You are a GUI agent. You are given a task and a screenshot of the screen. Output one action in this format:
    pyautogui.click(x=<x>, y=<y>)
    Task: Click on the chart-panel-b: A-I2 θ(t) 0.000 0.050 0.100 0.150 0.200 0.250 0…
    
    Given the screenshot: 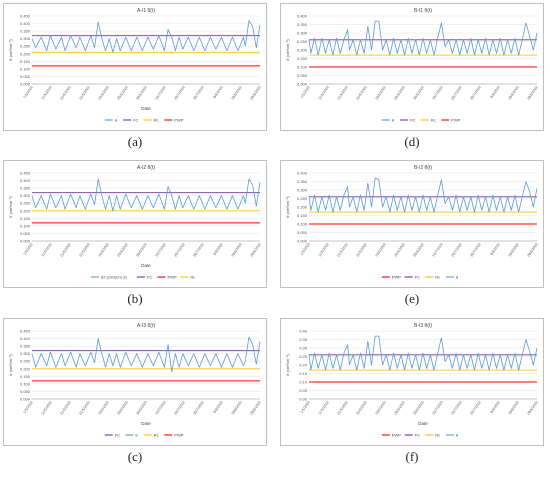 What is the action you would take?
    pyautogui.click(x=135, y=224)
    